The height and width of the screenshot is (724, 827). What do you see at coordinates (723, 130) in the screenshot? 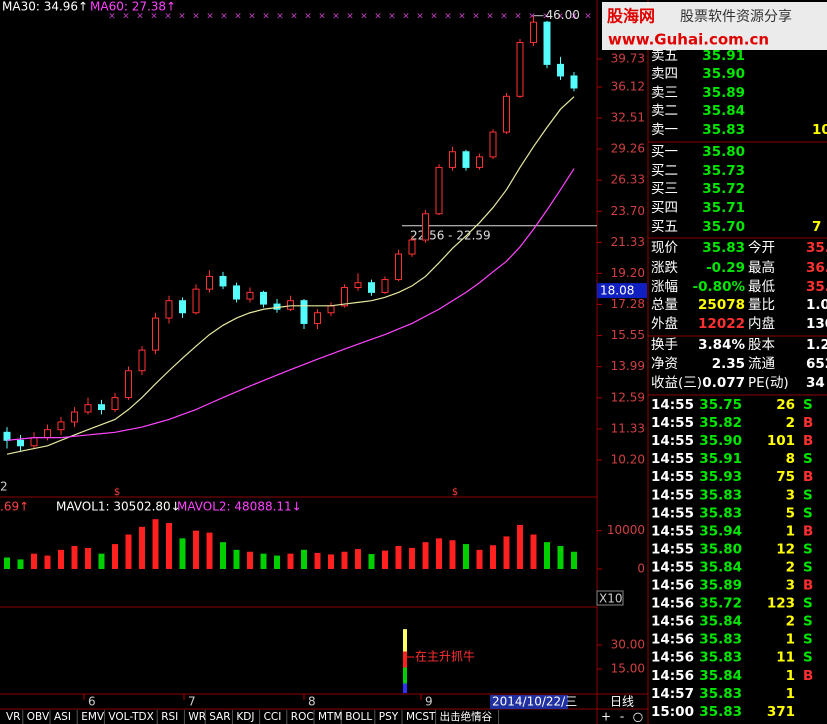
I see `book-price: 35.83` at bounding box center [723, 130].